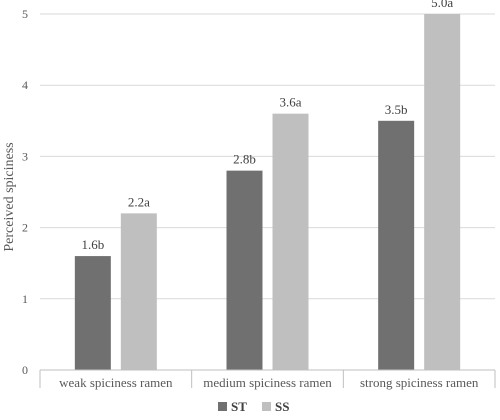 This screenshot has width=500, height=420. What do you see at coordinates (282, 406) in the screenshot?
I see `legend-label-ss: SS` at bounding box center [282, 406].